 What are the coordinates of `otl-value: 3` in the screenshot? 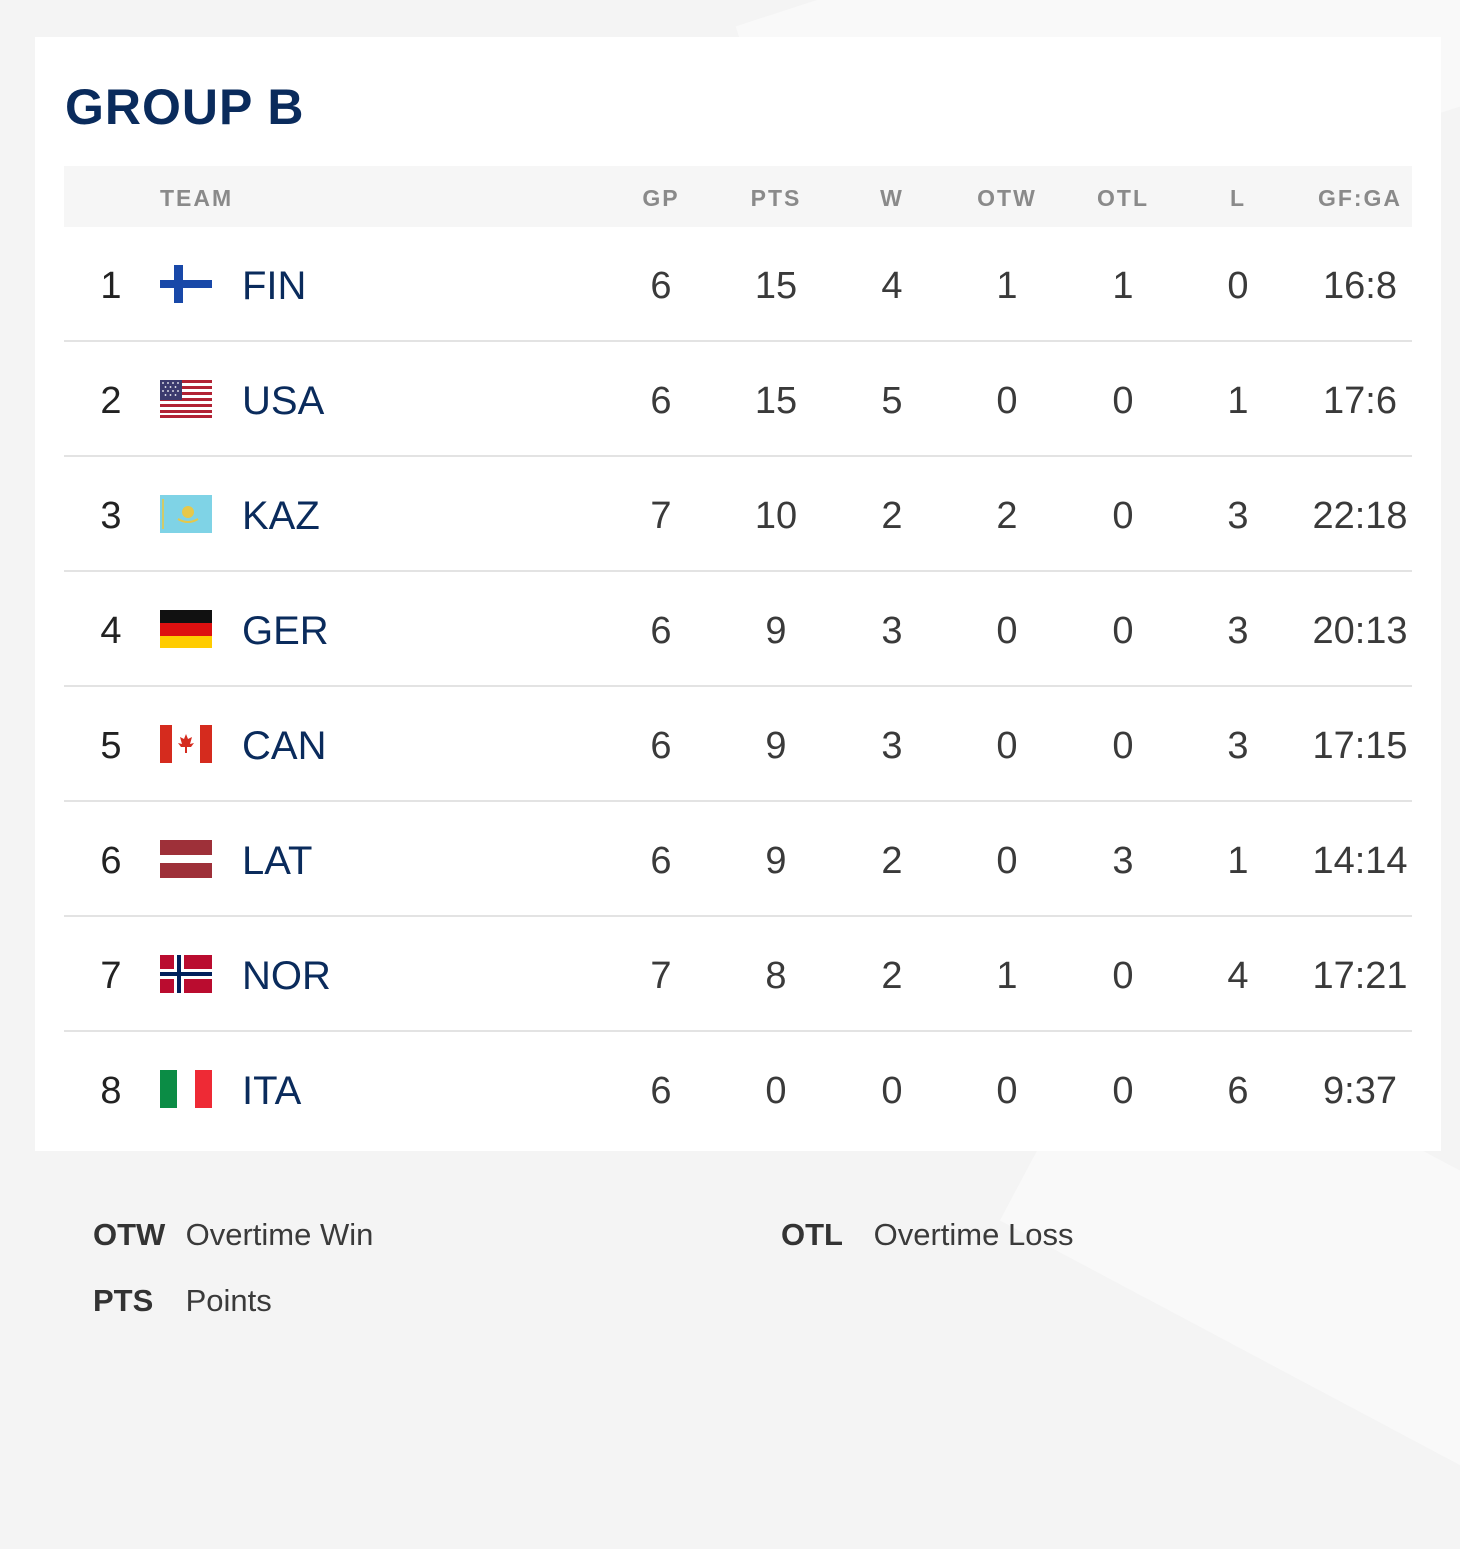 It's located at (1123, 861).